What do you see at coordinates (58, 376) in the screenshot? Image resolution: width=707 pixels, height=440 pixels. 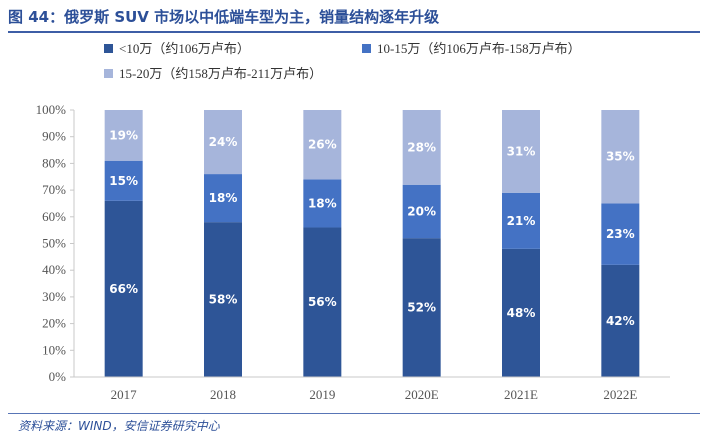 I see `y-tick-label: 0%` at bounding box center [58, 376].